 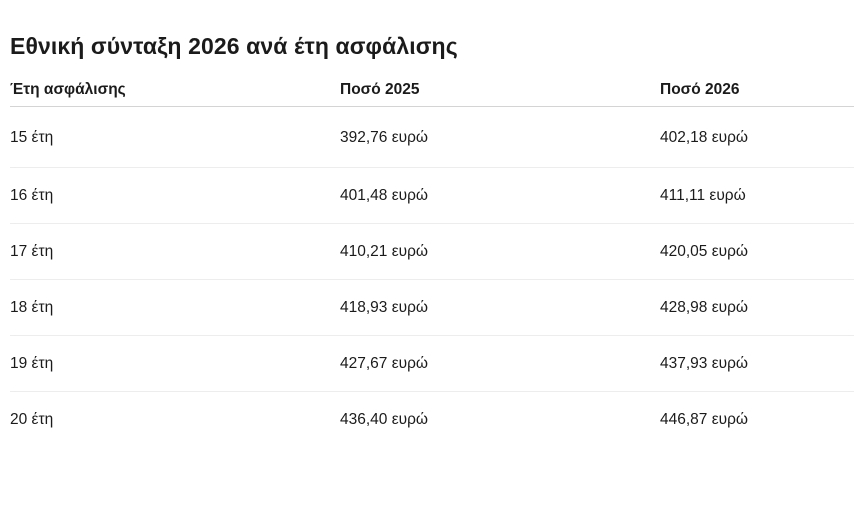 I want to click on cell-amount-2026: 411,11 ευρώ, so click(x=757, y=195).